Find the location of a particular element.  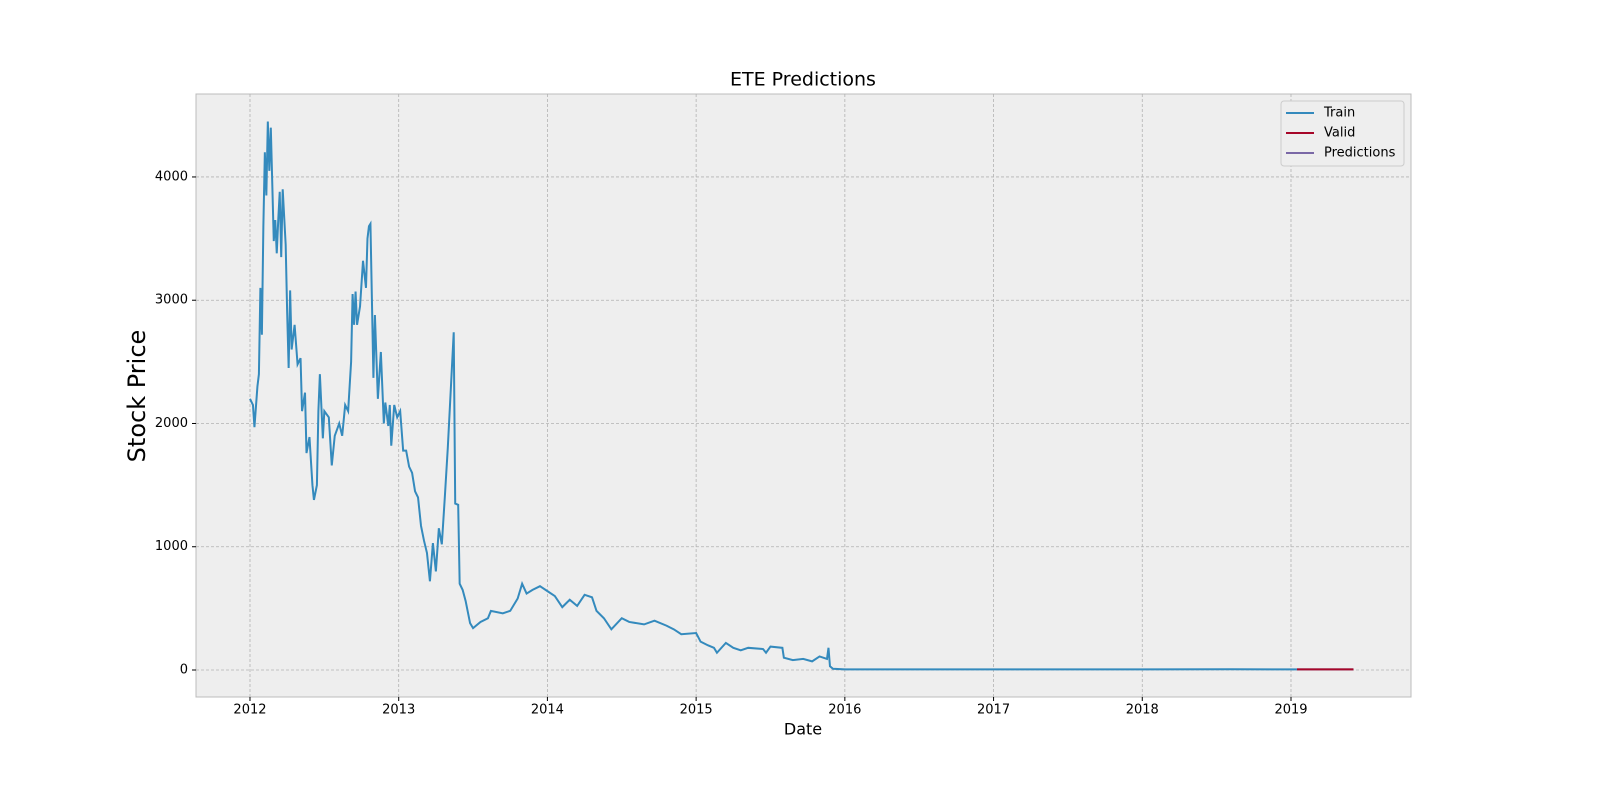

y-tick-label: 0 is located at coordinates (184, 670).